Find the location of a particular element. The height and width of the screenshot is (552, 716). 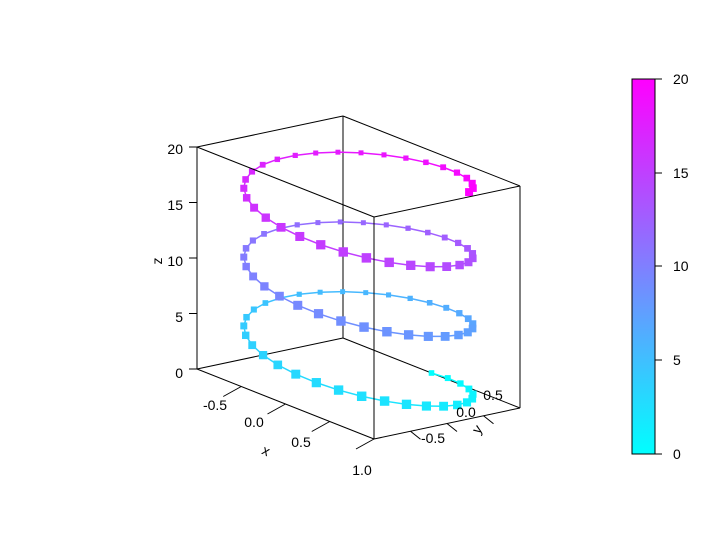

x-axis-label: x is located at coordinates (266, 450).